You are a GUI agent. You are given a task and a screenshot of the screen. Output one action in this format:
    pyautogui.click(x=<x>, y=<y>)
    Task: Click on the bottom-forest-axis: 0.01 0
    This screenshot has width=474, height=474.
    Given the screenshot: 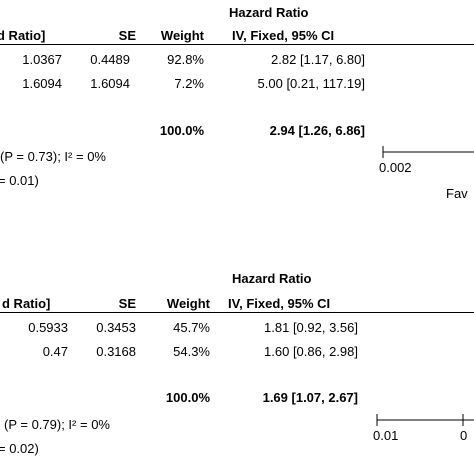 What is the action you would take?
    pyautogui.click(x=423, y=428)
    